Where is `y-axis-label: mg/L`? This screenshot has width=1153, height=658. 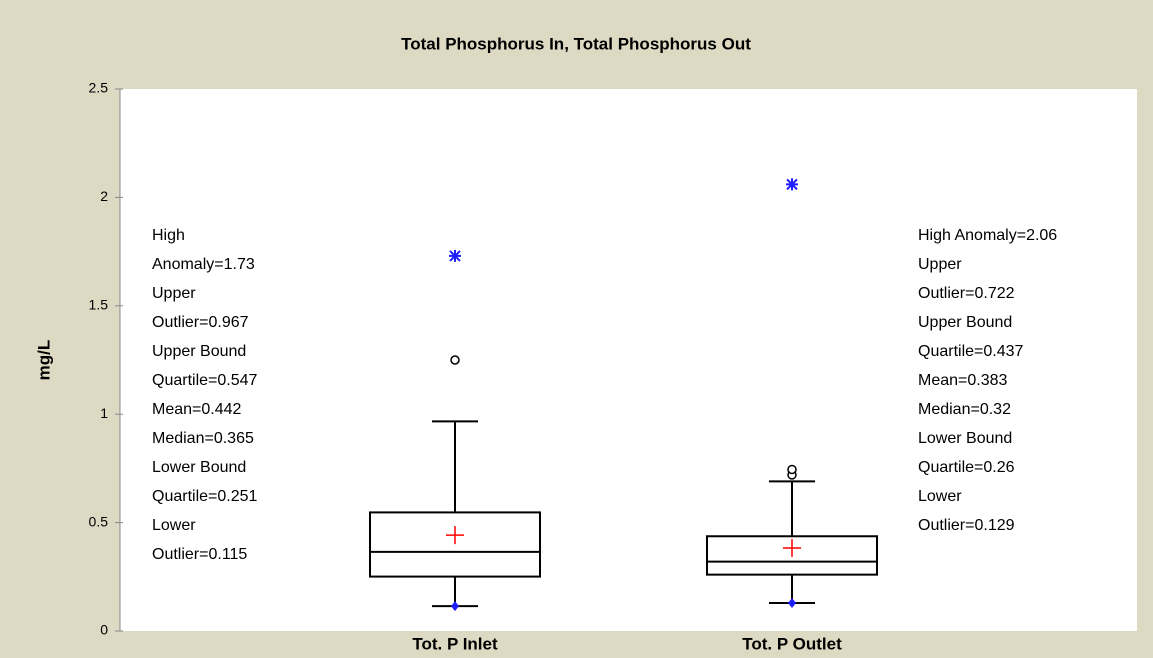
y-axis-label: mg/L is located at coordinates (43, 360).